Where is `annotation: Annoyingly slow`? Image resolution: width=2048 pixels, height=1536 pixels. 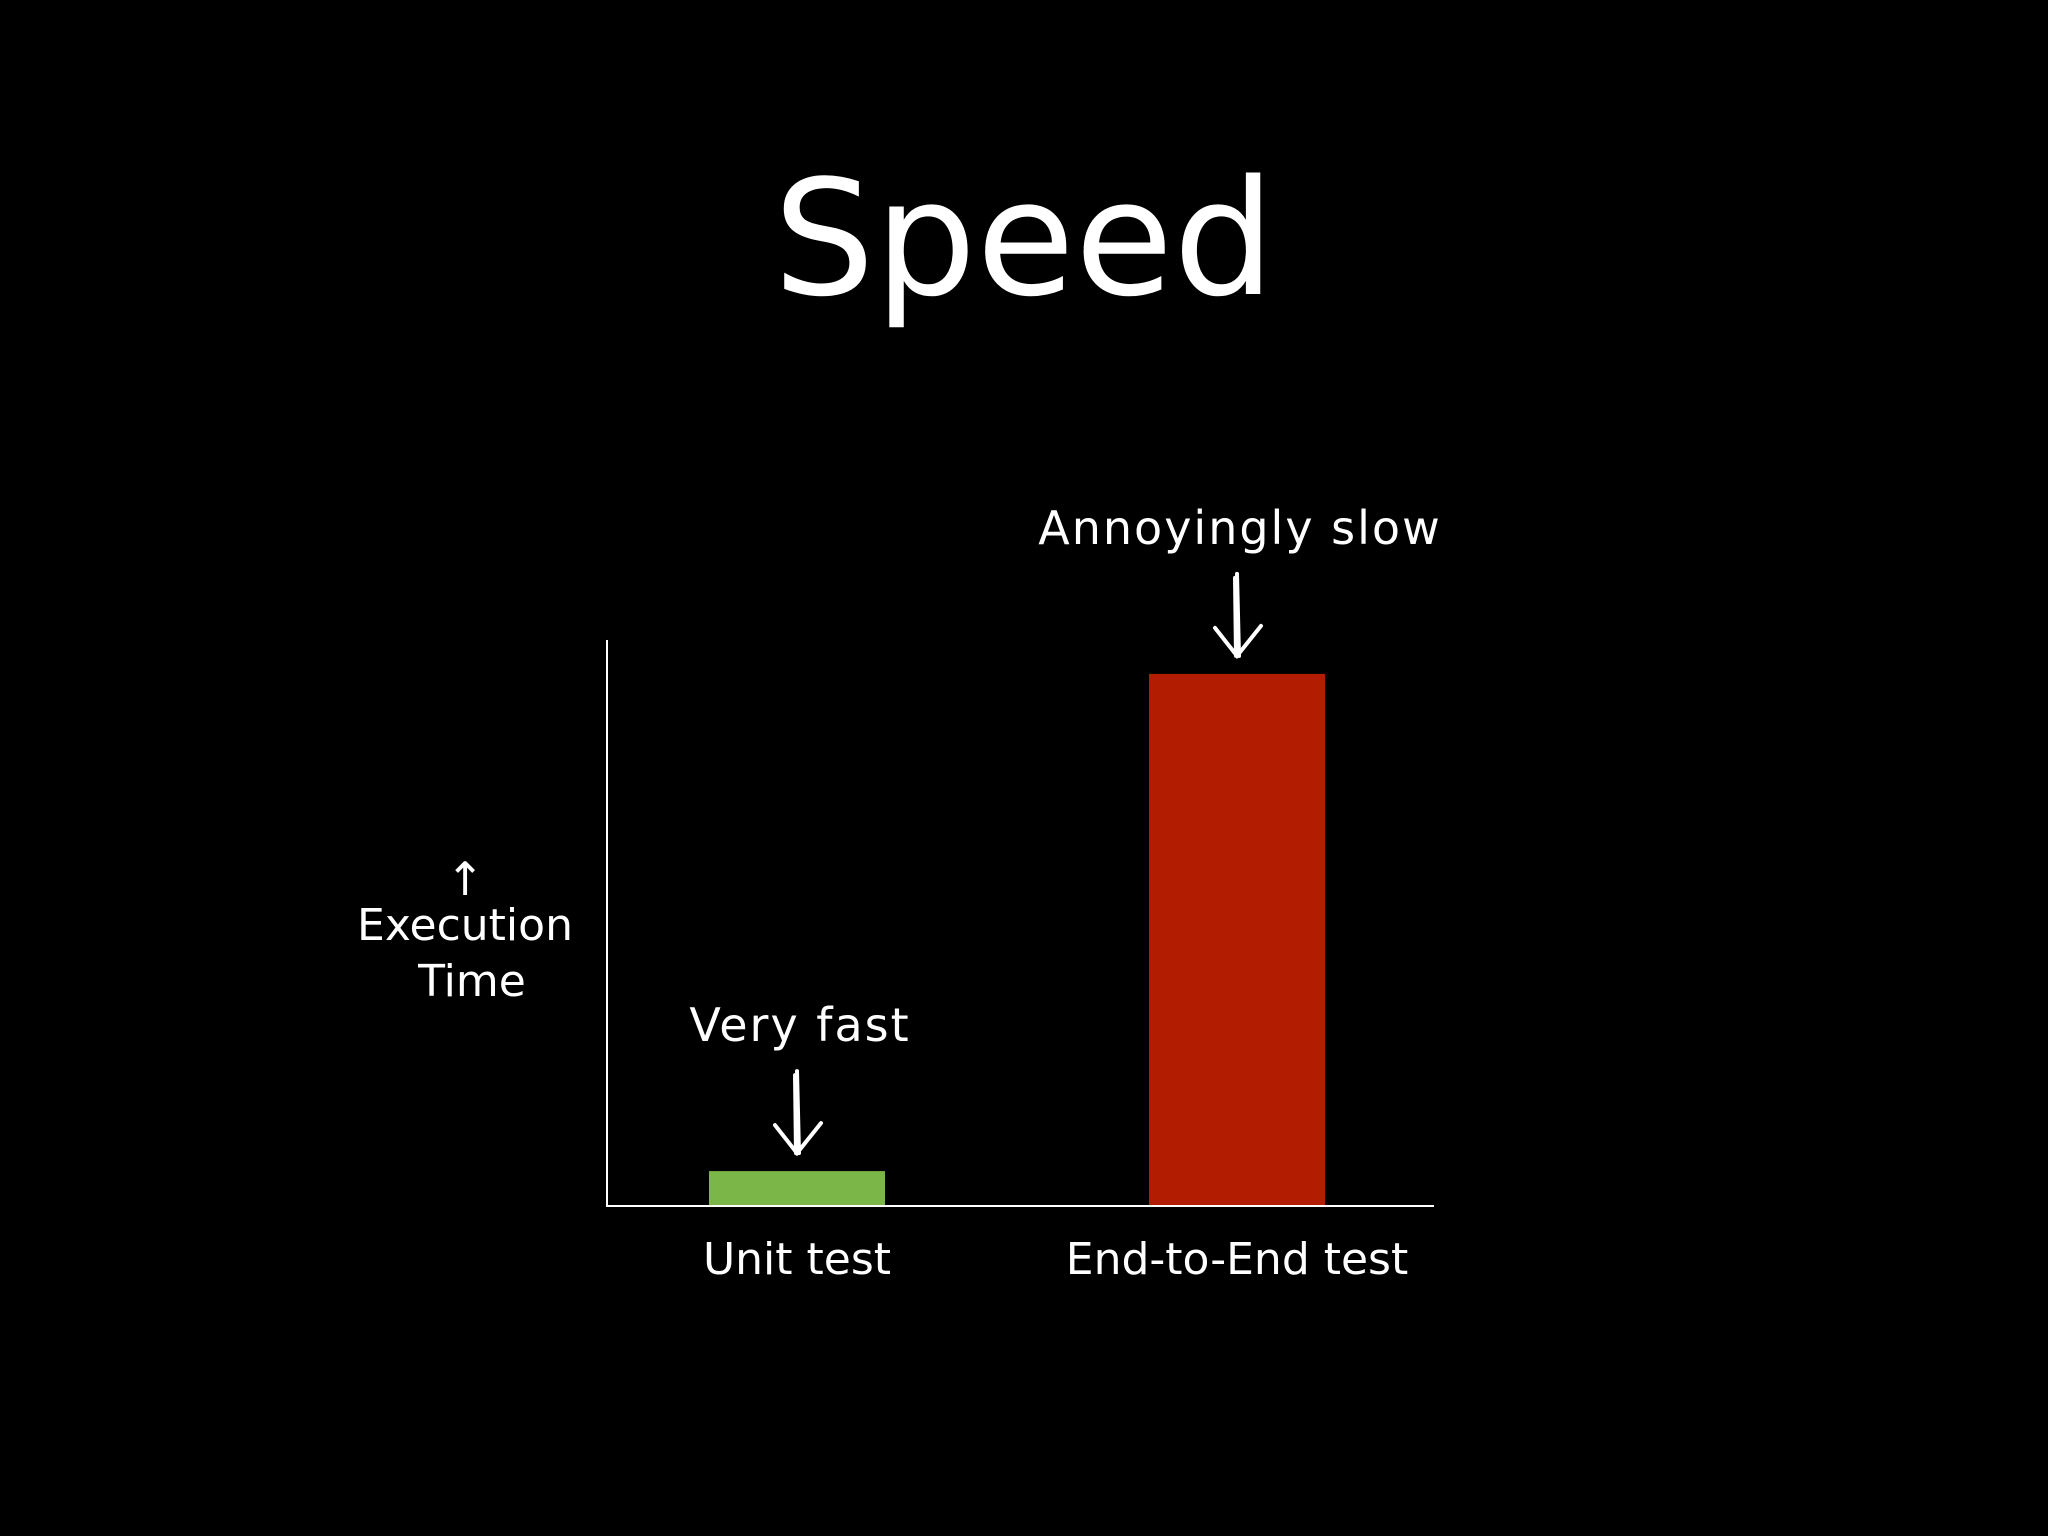
annotation: Annoyingly slow is located at coordinates (1239, 528).